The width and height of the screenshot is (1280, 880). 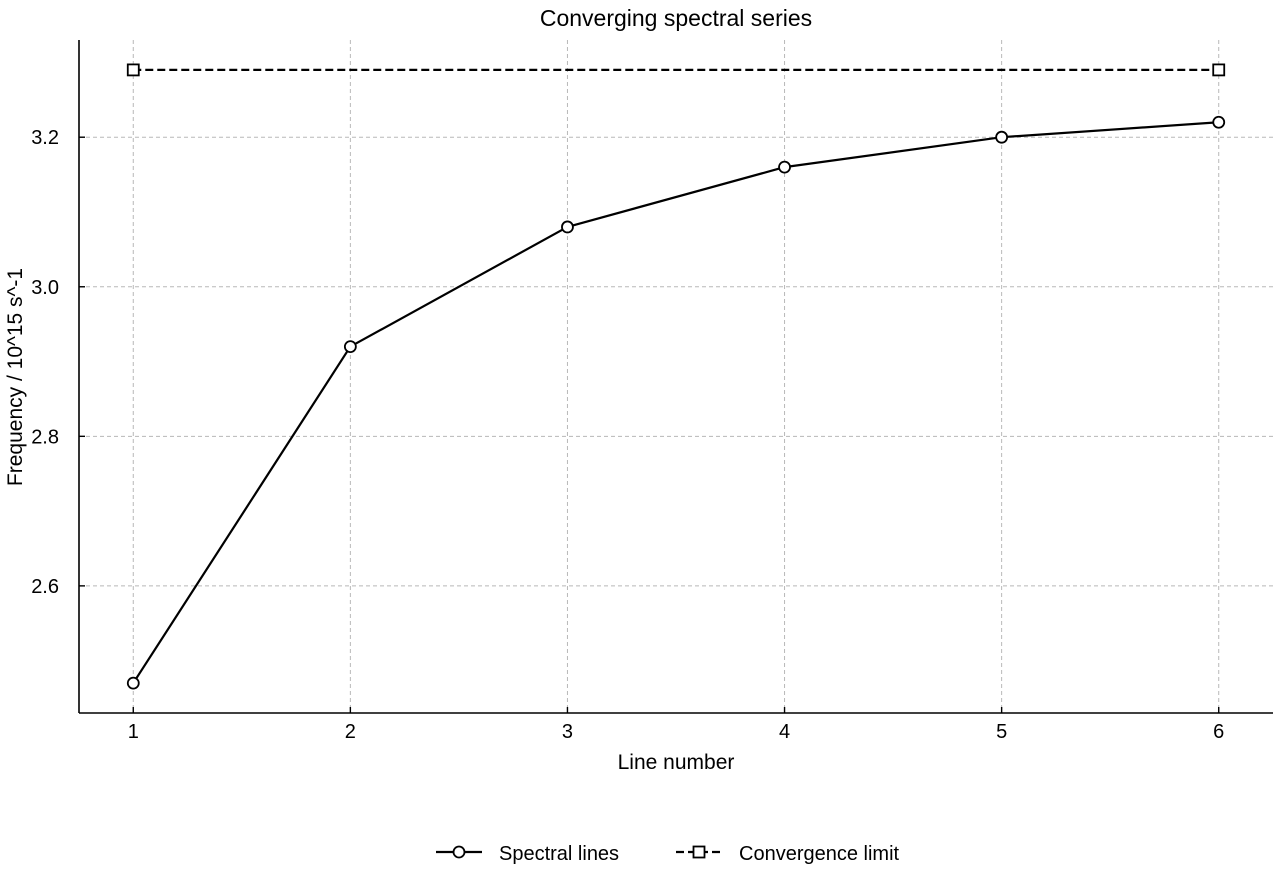 I want to click on y-tick-label: 3.0, so click(x=45, y=288).